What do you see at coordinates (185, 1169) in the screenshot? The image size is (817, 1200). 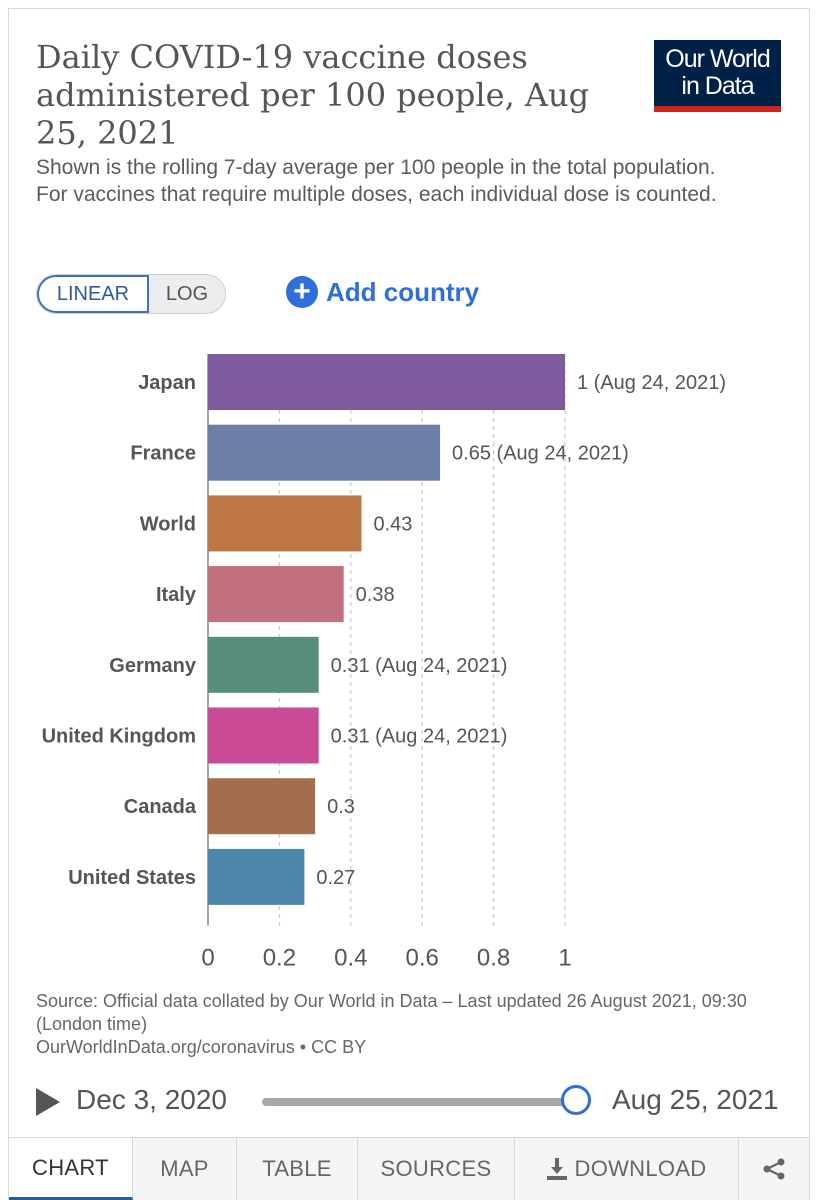 I see `tab-map: MAP` at bounding box center [185, 1169].